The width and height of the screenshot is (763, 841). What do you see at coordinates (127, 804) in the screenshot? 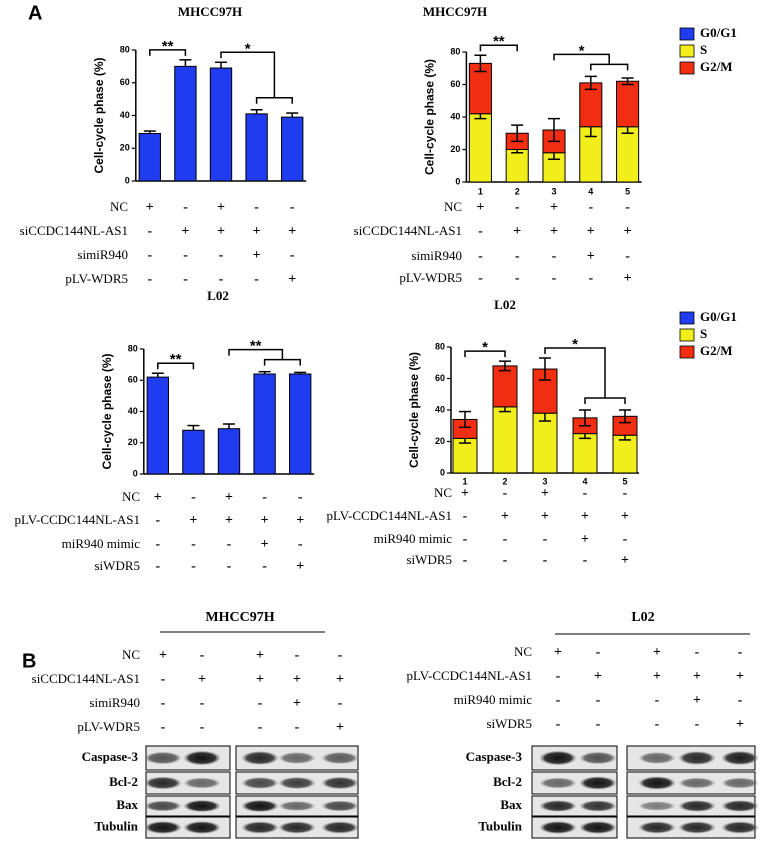
I see `protein-label: Bax` at bounding box center [127, 804].